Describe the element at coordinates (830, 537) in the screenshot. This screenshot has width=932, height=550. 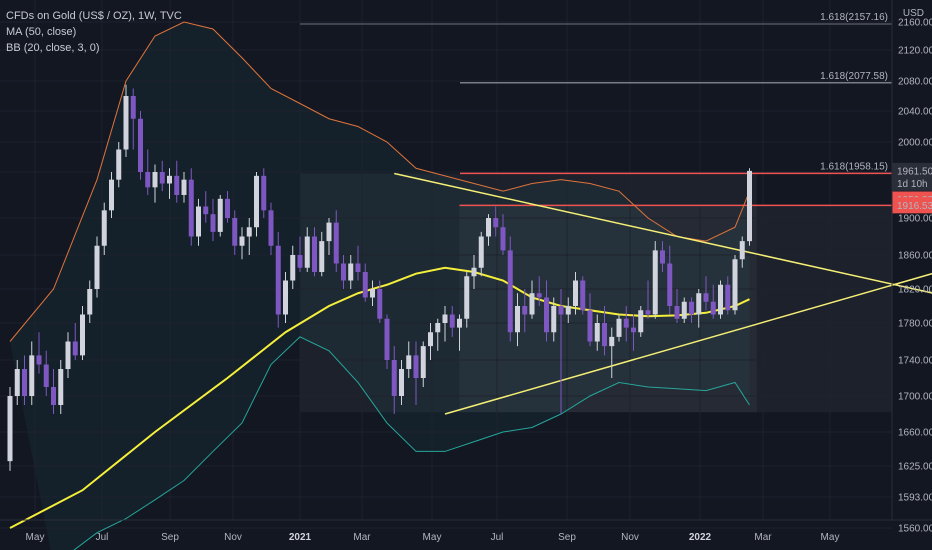
I see `x-tick-label: May` at that location.